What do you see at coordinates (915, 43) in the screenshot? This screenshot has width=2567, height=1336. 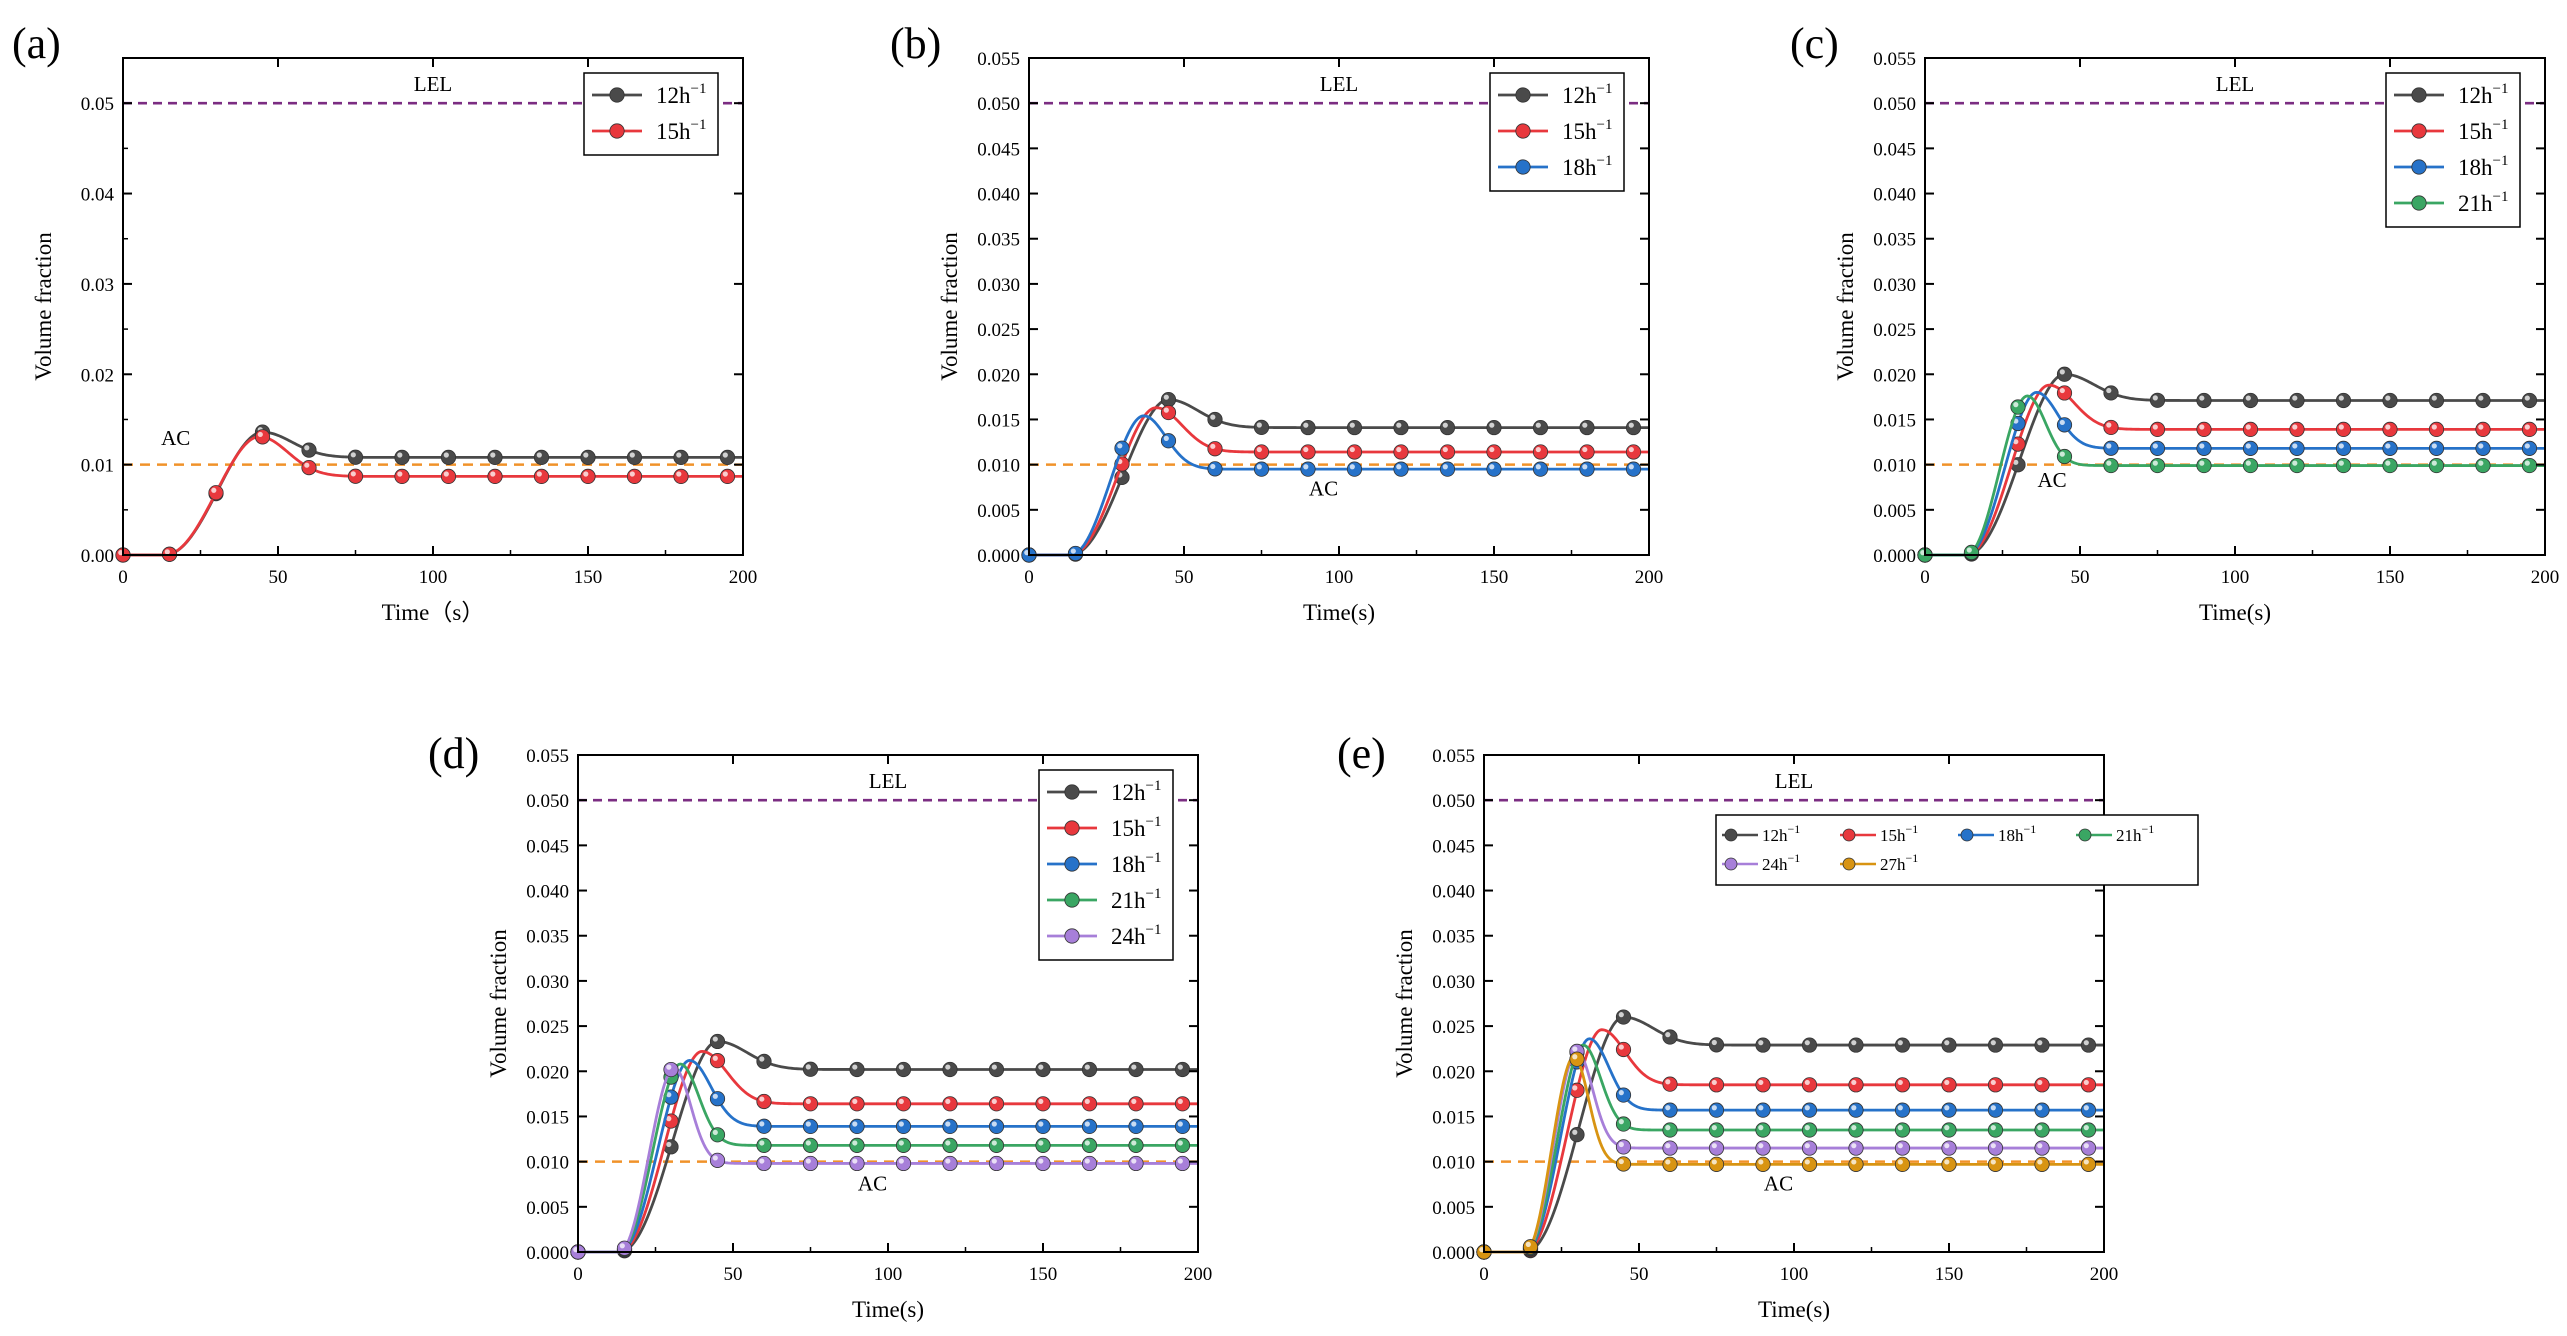 I see `panel-label: (b)` at bounding box center [915, 43].